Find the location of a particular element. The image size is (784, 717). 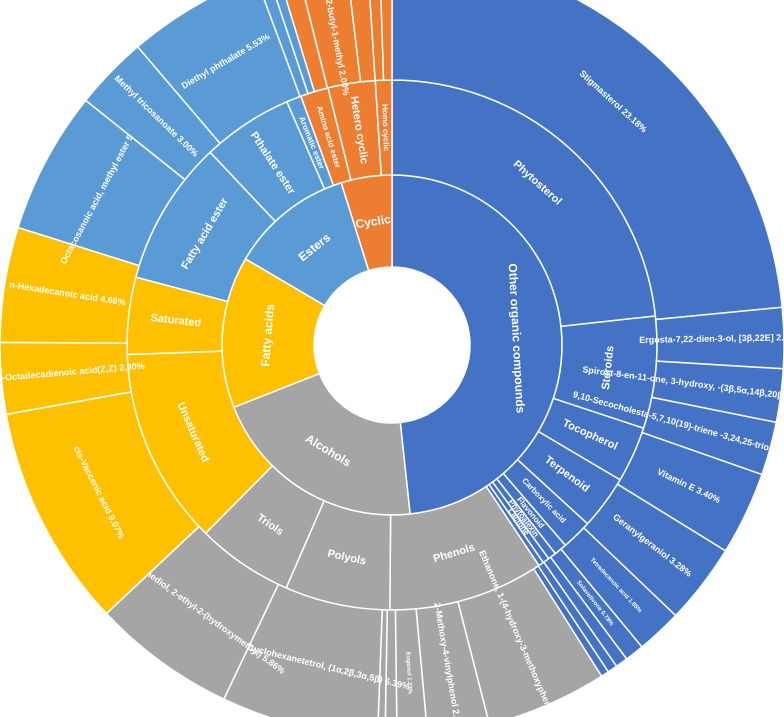

middle-label-19: Homo cyclic is located at coordinates (385, 128).